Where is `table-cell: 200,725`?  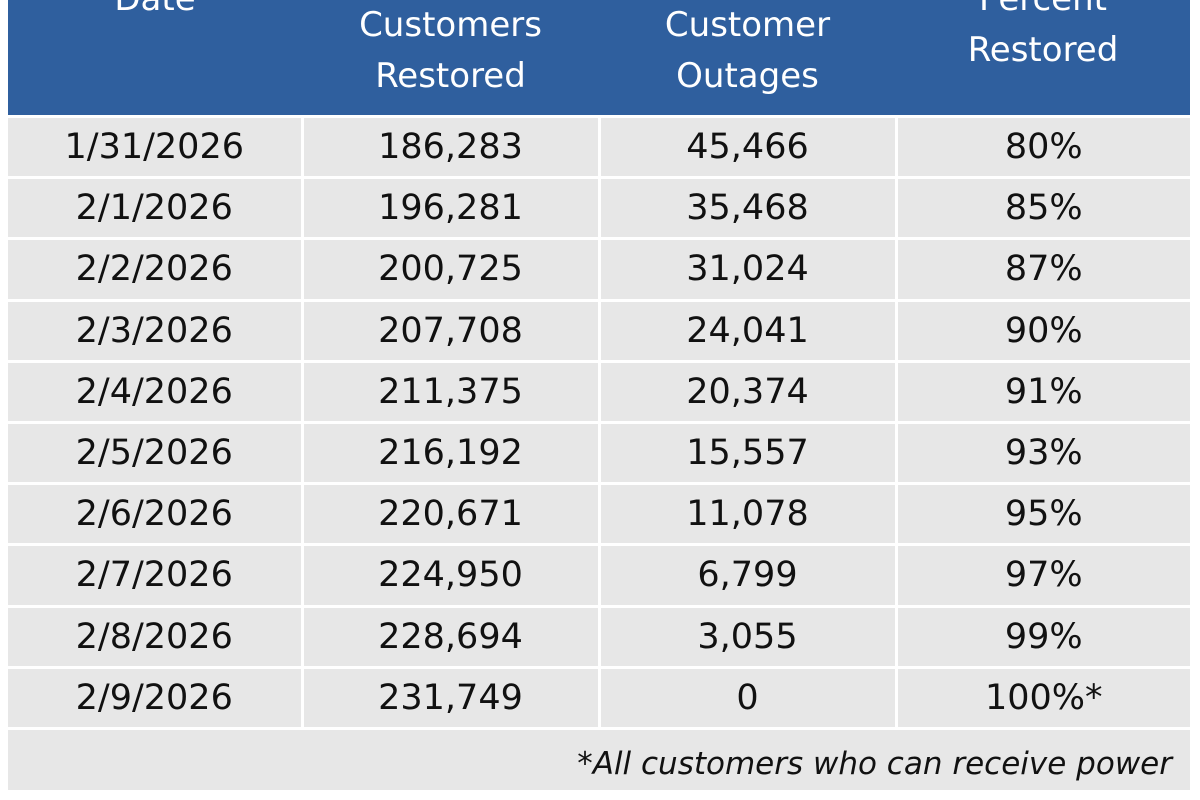 table-cell: 200,725 is located at coordinates (450, 269).